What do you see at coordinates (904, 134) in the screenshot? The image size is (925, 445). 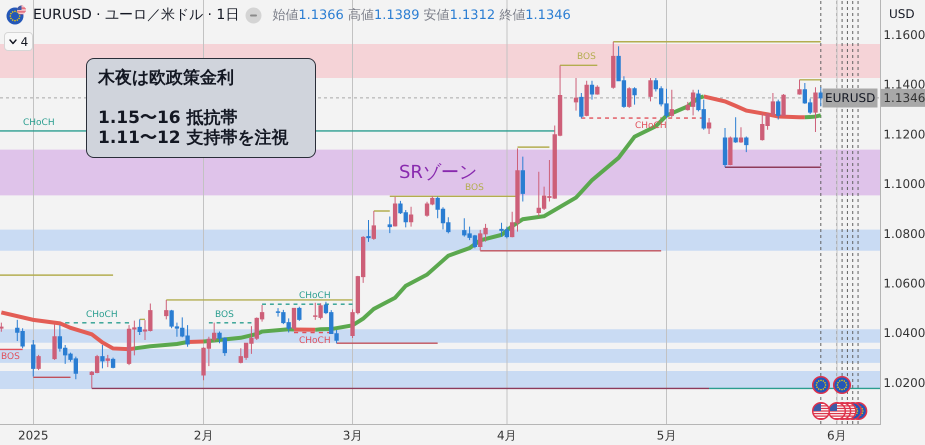 I see `y-tick-label: 1.1200` at bounding box center [904, 134].